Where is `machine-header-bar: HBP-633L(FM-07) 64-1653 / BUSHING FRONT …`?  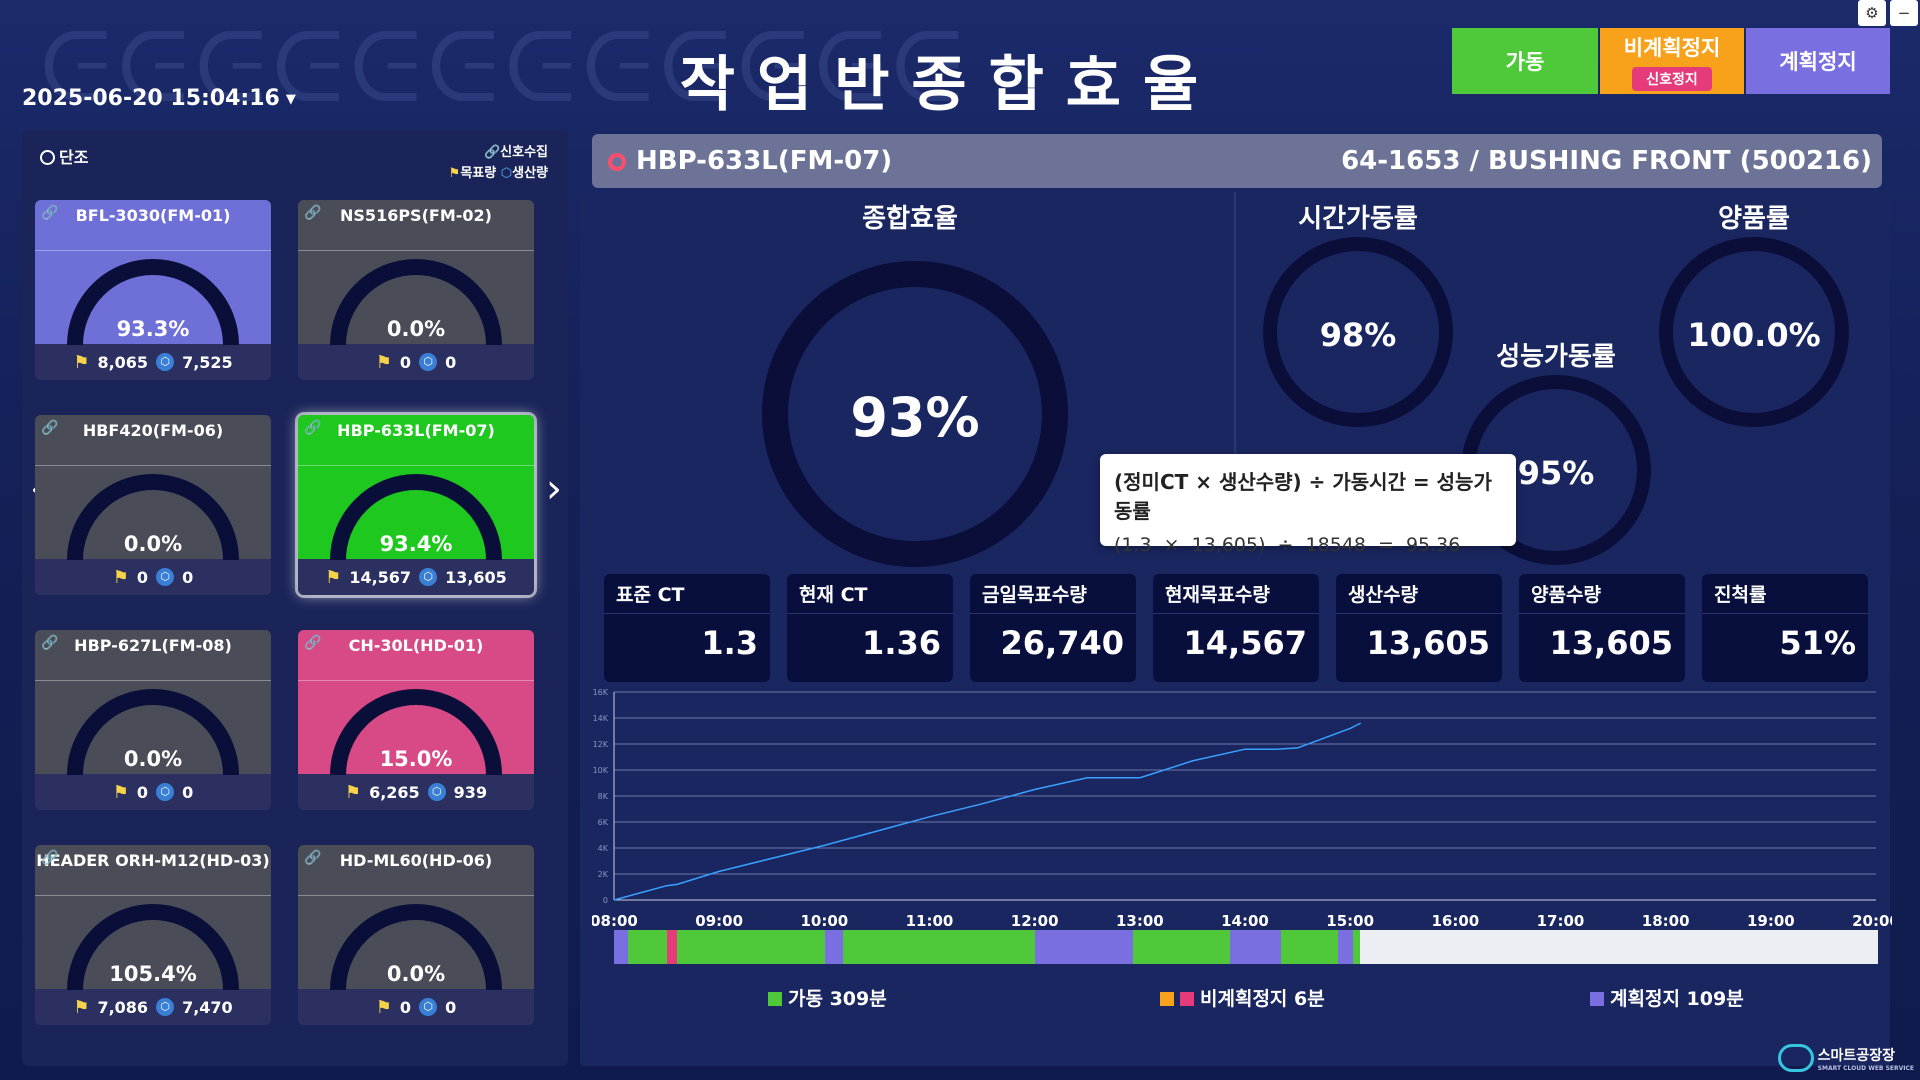
machine-header-bar: HBP-633L(FM-07) 64-1653 / BUSHING FRONT … is located at coordinates (1237, 161).